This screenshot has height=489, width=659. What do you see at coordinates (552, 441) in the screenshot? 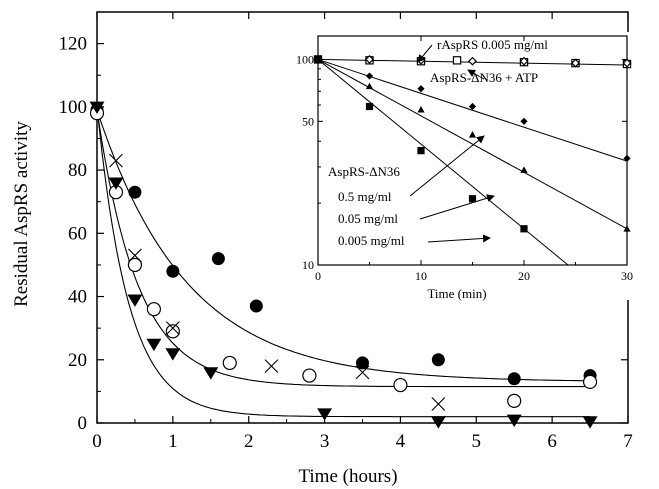
I see `x-tick-label: 6` at bounding box center [552, 441].